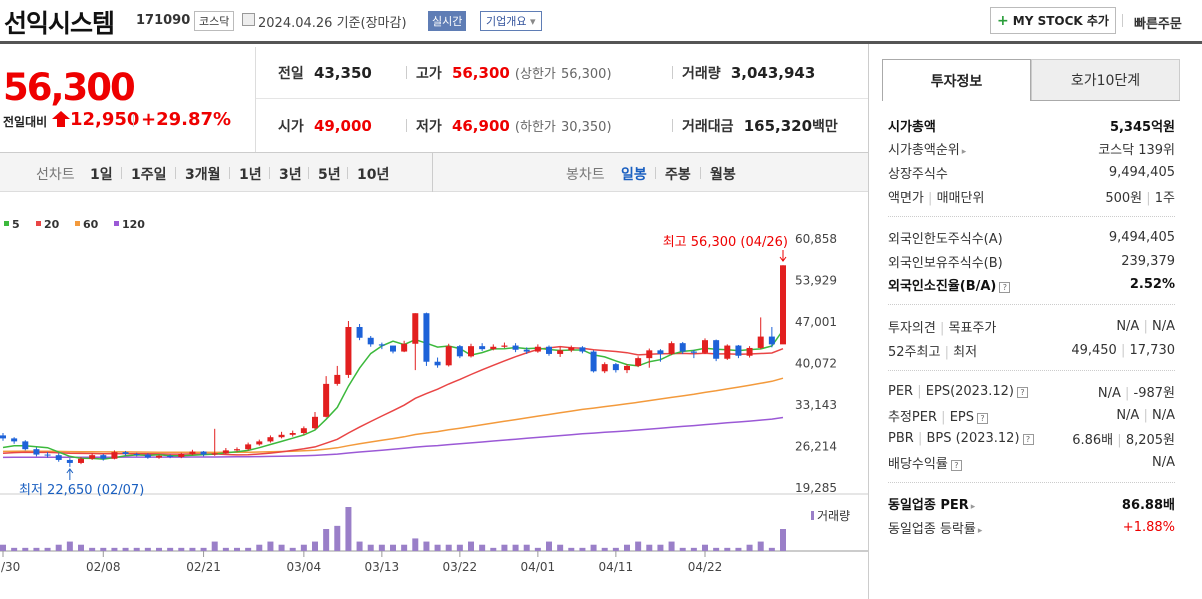  Describe the element at coordinates (250, 175) in the screenshot. I see `tab-1y: 1년` at that location.